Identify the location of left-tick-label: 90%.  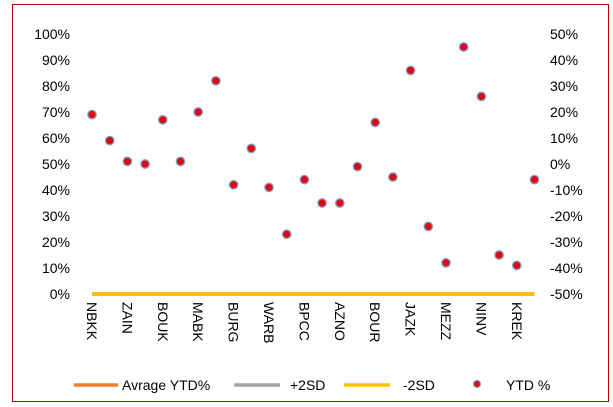
(56, 60).